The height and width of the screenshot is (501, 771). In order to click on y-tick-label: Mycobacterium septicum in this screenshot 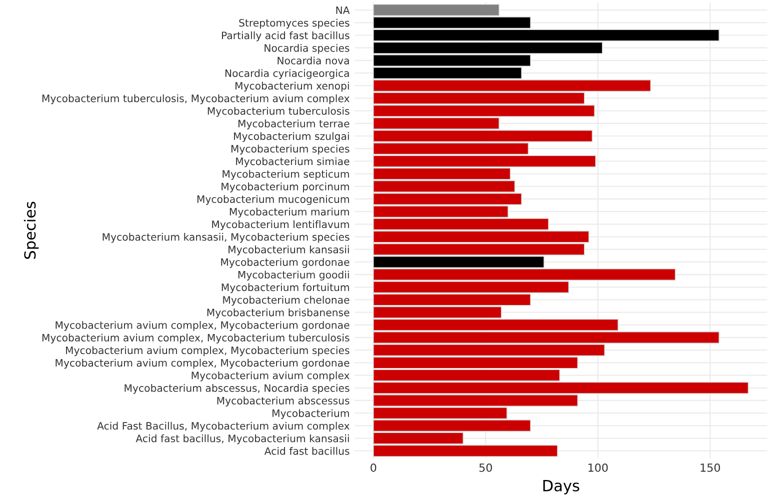, I will do `click(285, 175)`.